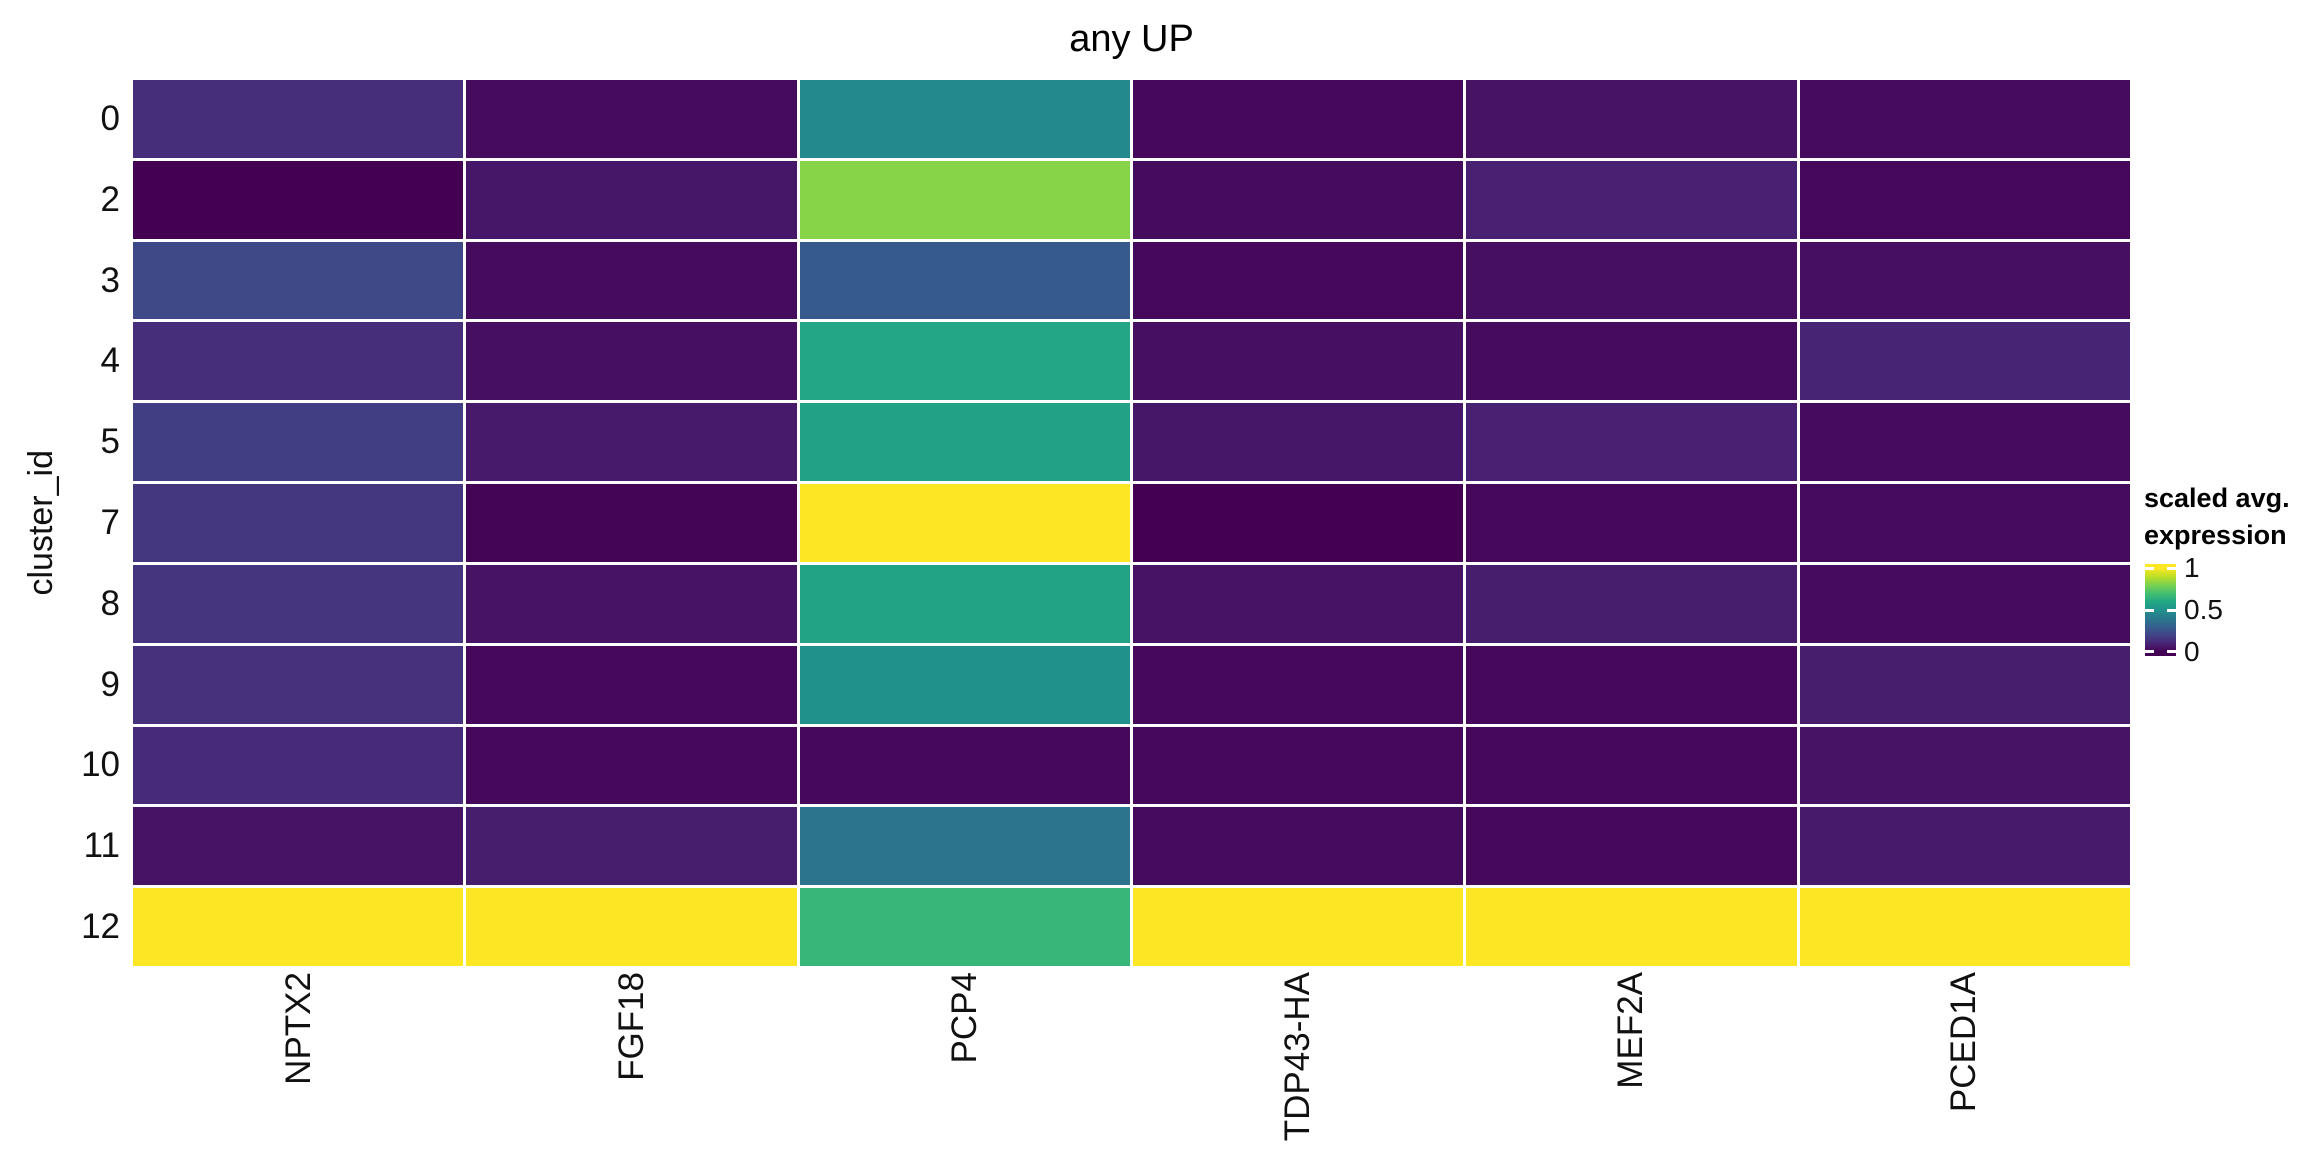 The image size is (2304, 1152). I want to click on y-tick-label: 12, so click(100, 927).